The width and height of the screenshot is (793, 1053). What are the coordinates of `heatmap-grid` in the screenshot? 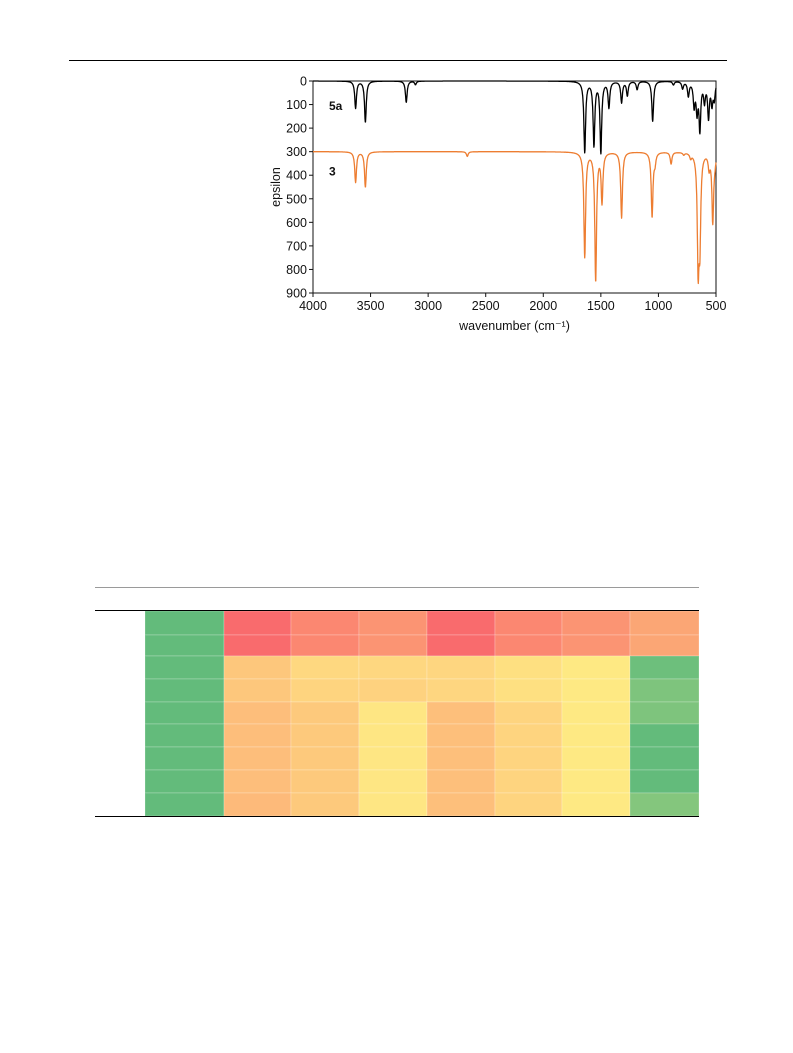 It's located at (422, 713).